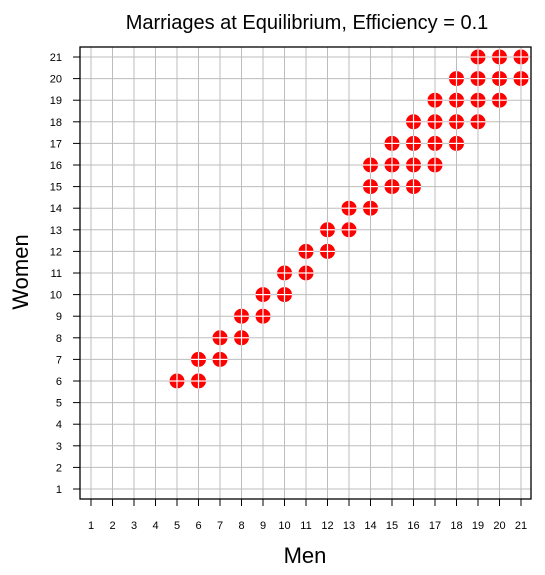 This screenshot has height=575, width=545. I want to click on y-tick-label: 12, so click(56, 252).